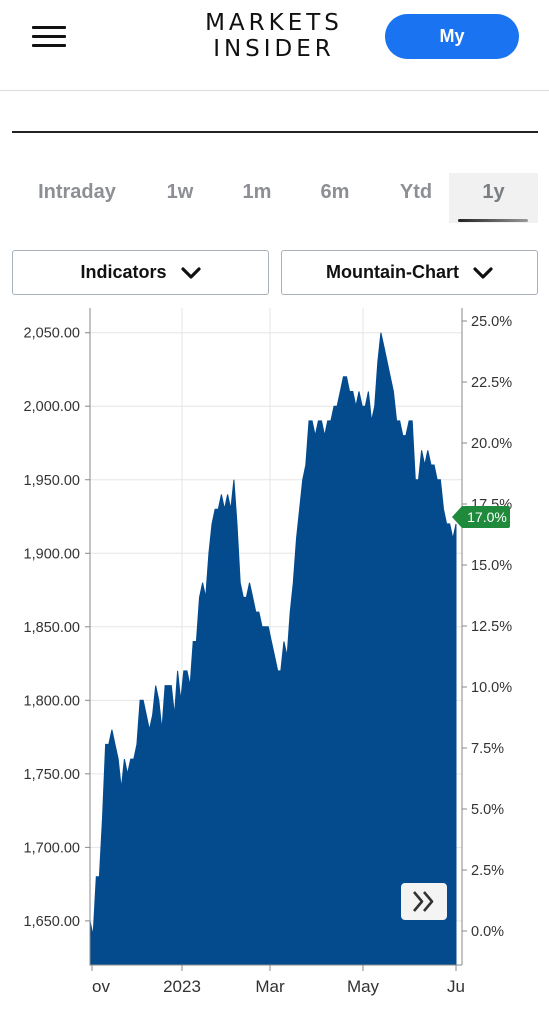 Image resolution: width=549 pixels, height=1024 pixels. I want to click on top-header: MARKETS INSIDER My, so click(274, 45).